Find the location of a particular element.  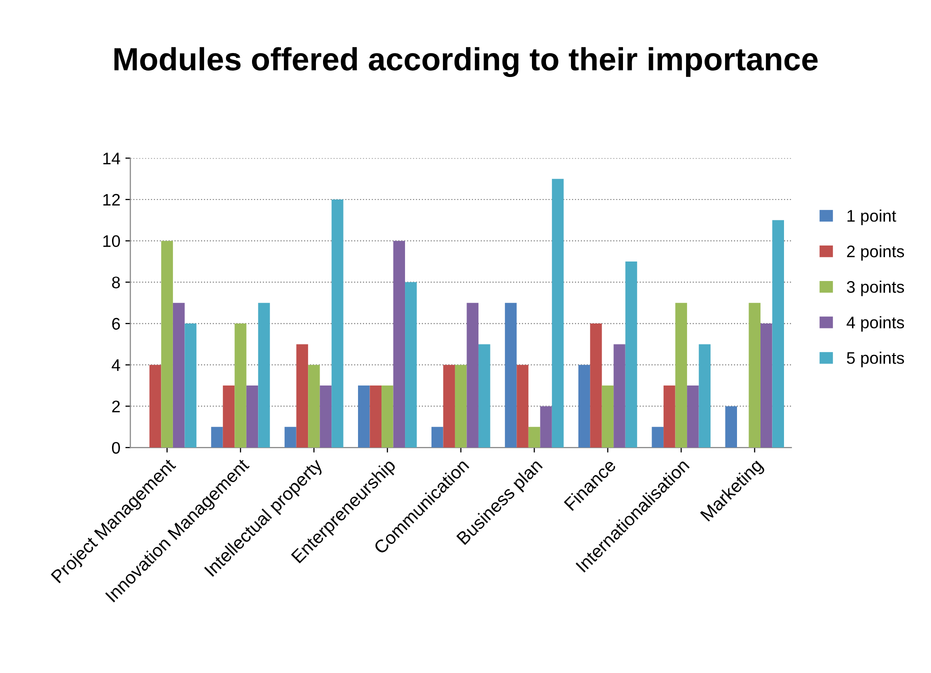

y-tick-label: 10 is located at coordinates (111, 241).